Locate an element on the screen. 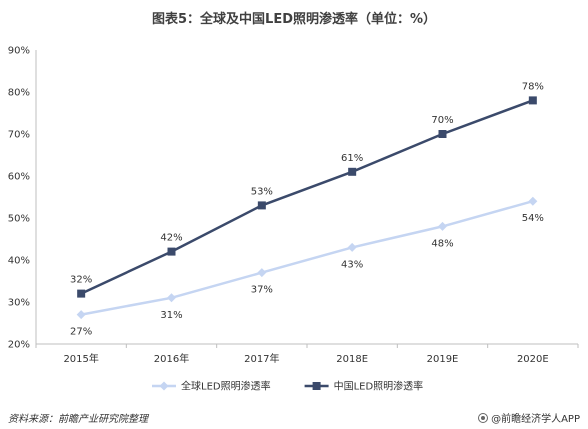  y-tick-label: 40% is located at coordinates (19, 261).